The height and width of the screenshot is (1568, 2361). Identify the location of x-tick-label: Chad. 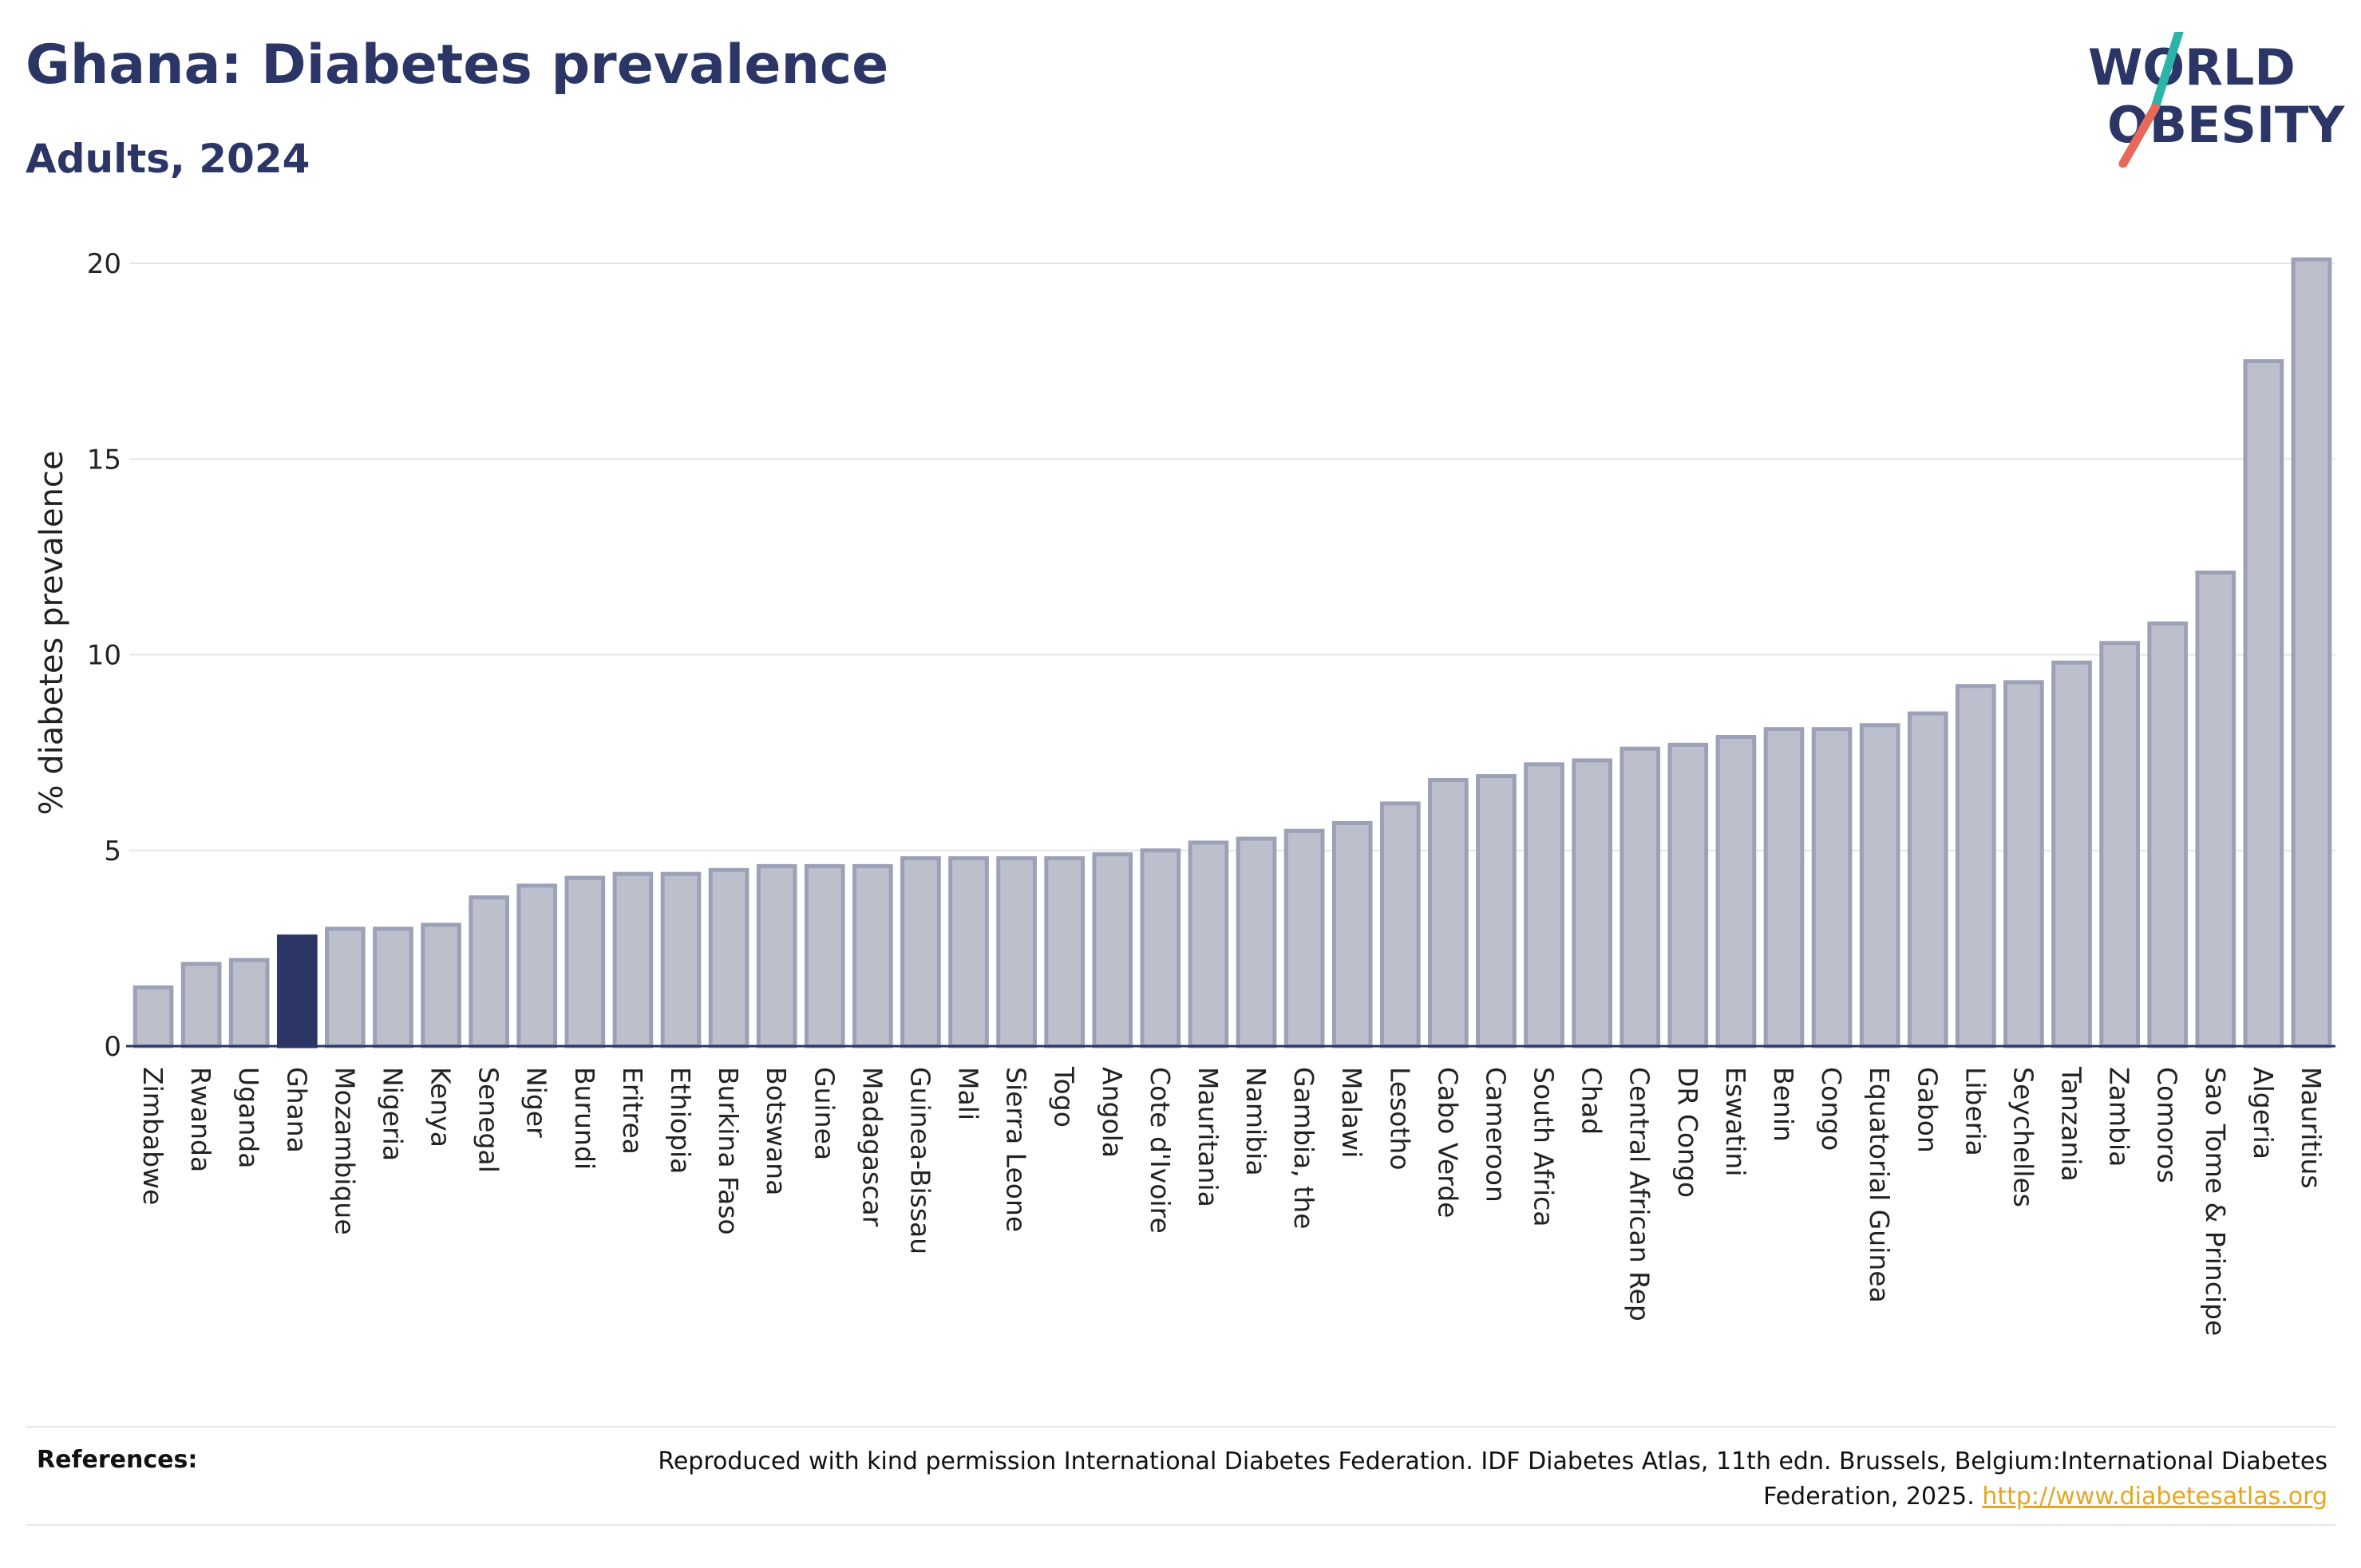
(1592, 1101).